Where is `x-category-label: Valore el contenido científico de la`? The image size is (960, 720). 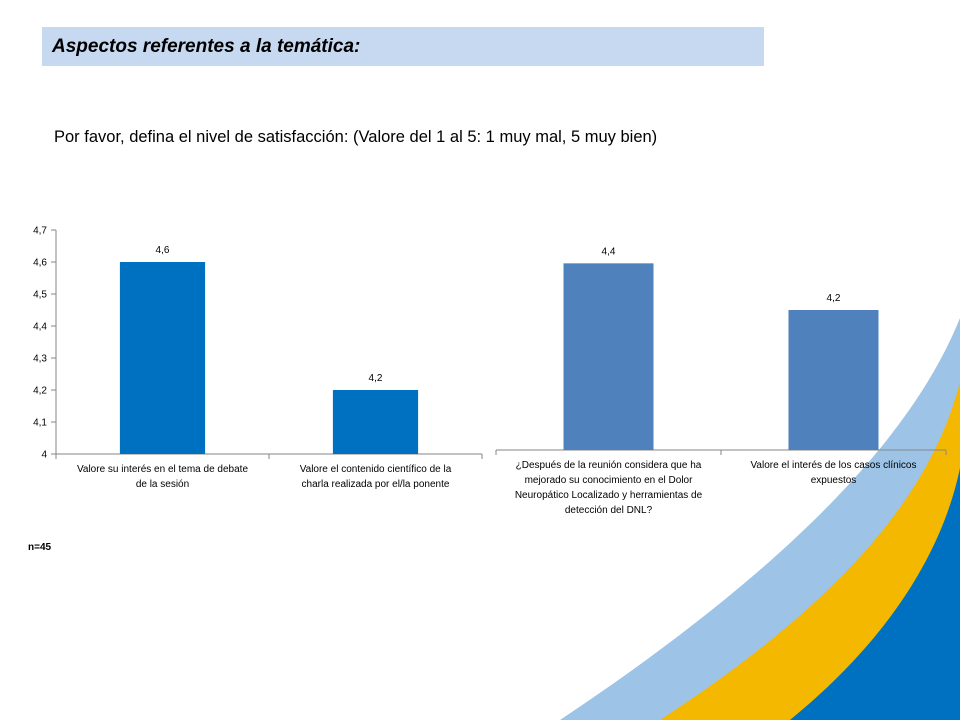
x-category-label: Valore el contenido científico de la is located at coordinates (376, 469).